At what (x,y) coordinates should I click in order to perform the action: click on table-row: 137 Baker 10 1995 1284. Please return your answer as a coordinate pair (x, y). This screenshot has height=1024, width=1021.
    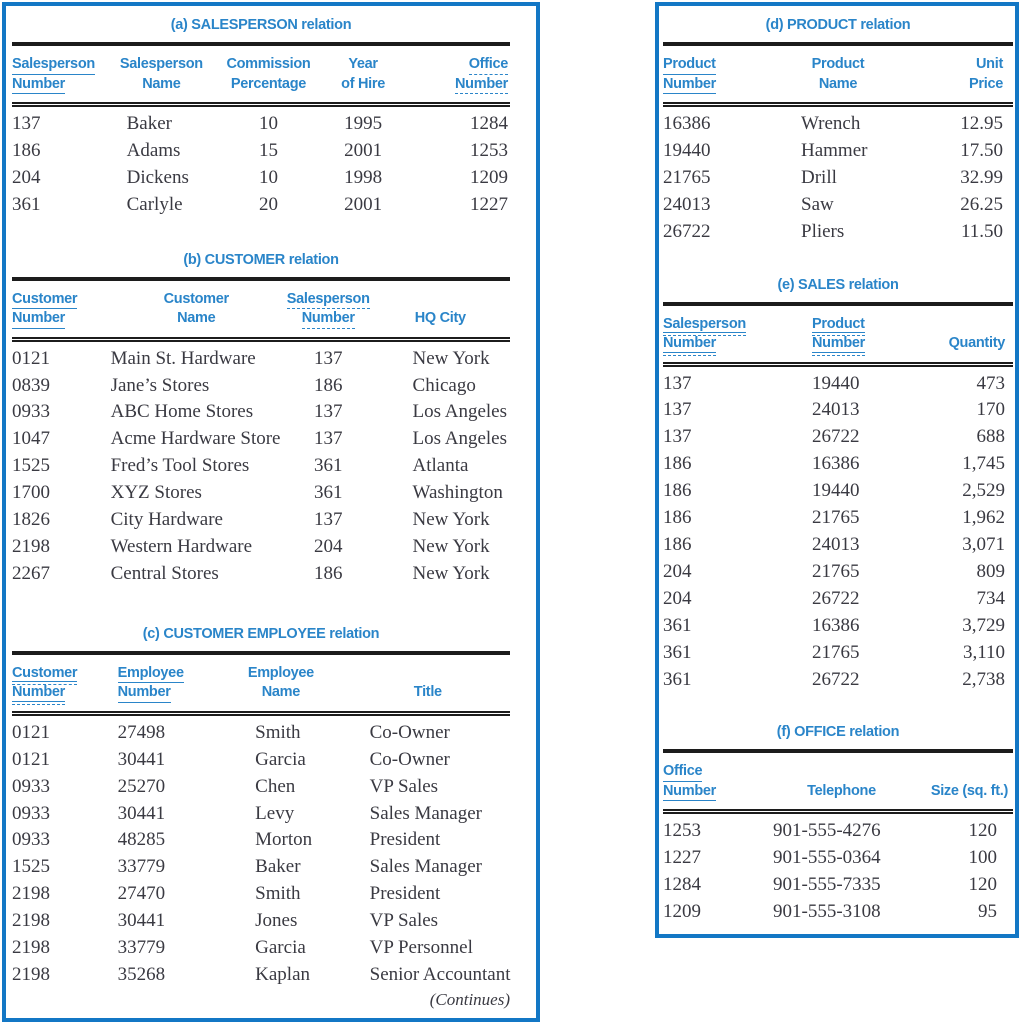
    Looking at the image, I should click on (261, 121).